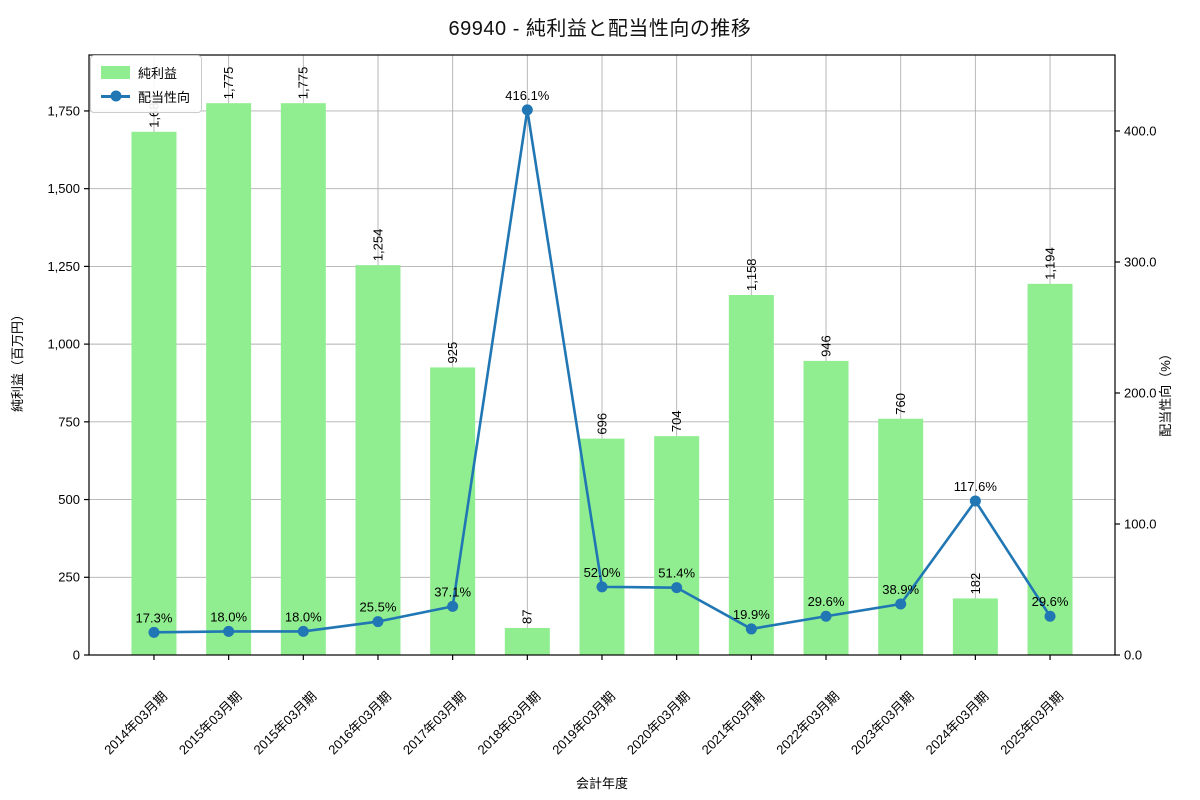  Describe the element at coordinates (1140, 392) in the screenshot. I see `y-right-tick-label: 200.0` at that location.